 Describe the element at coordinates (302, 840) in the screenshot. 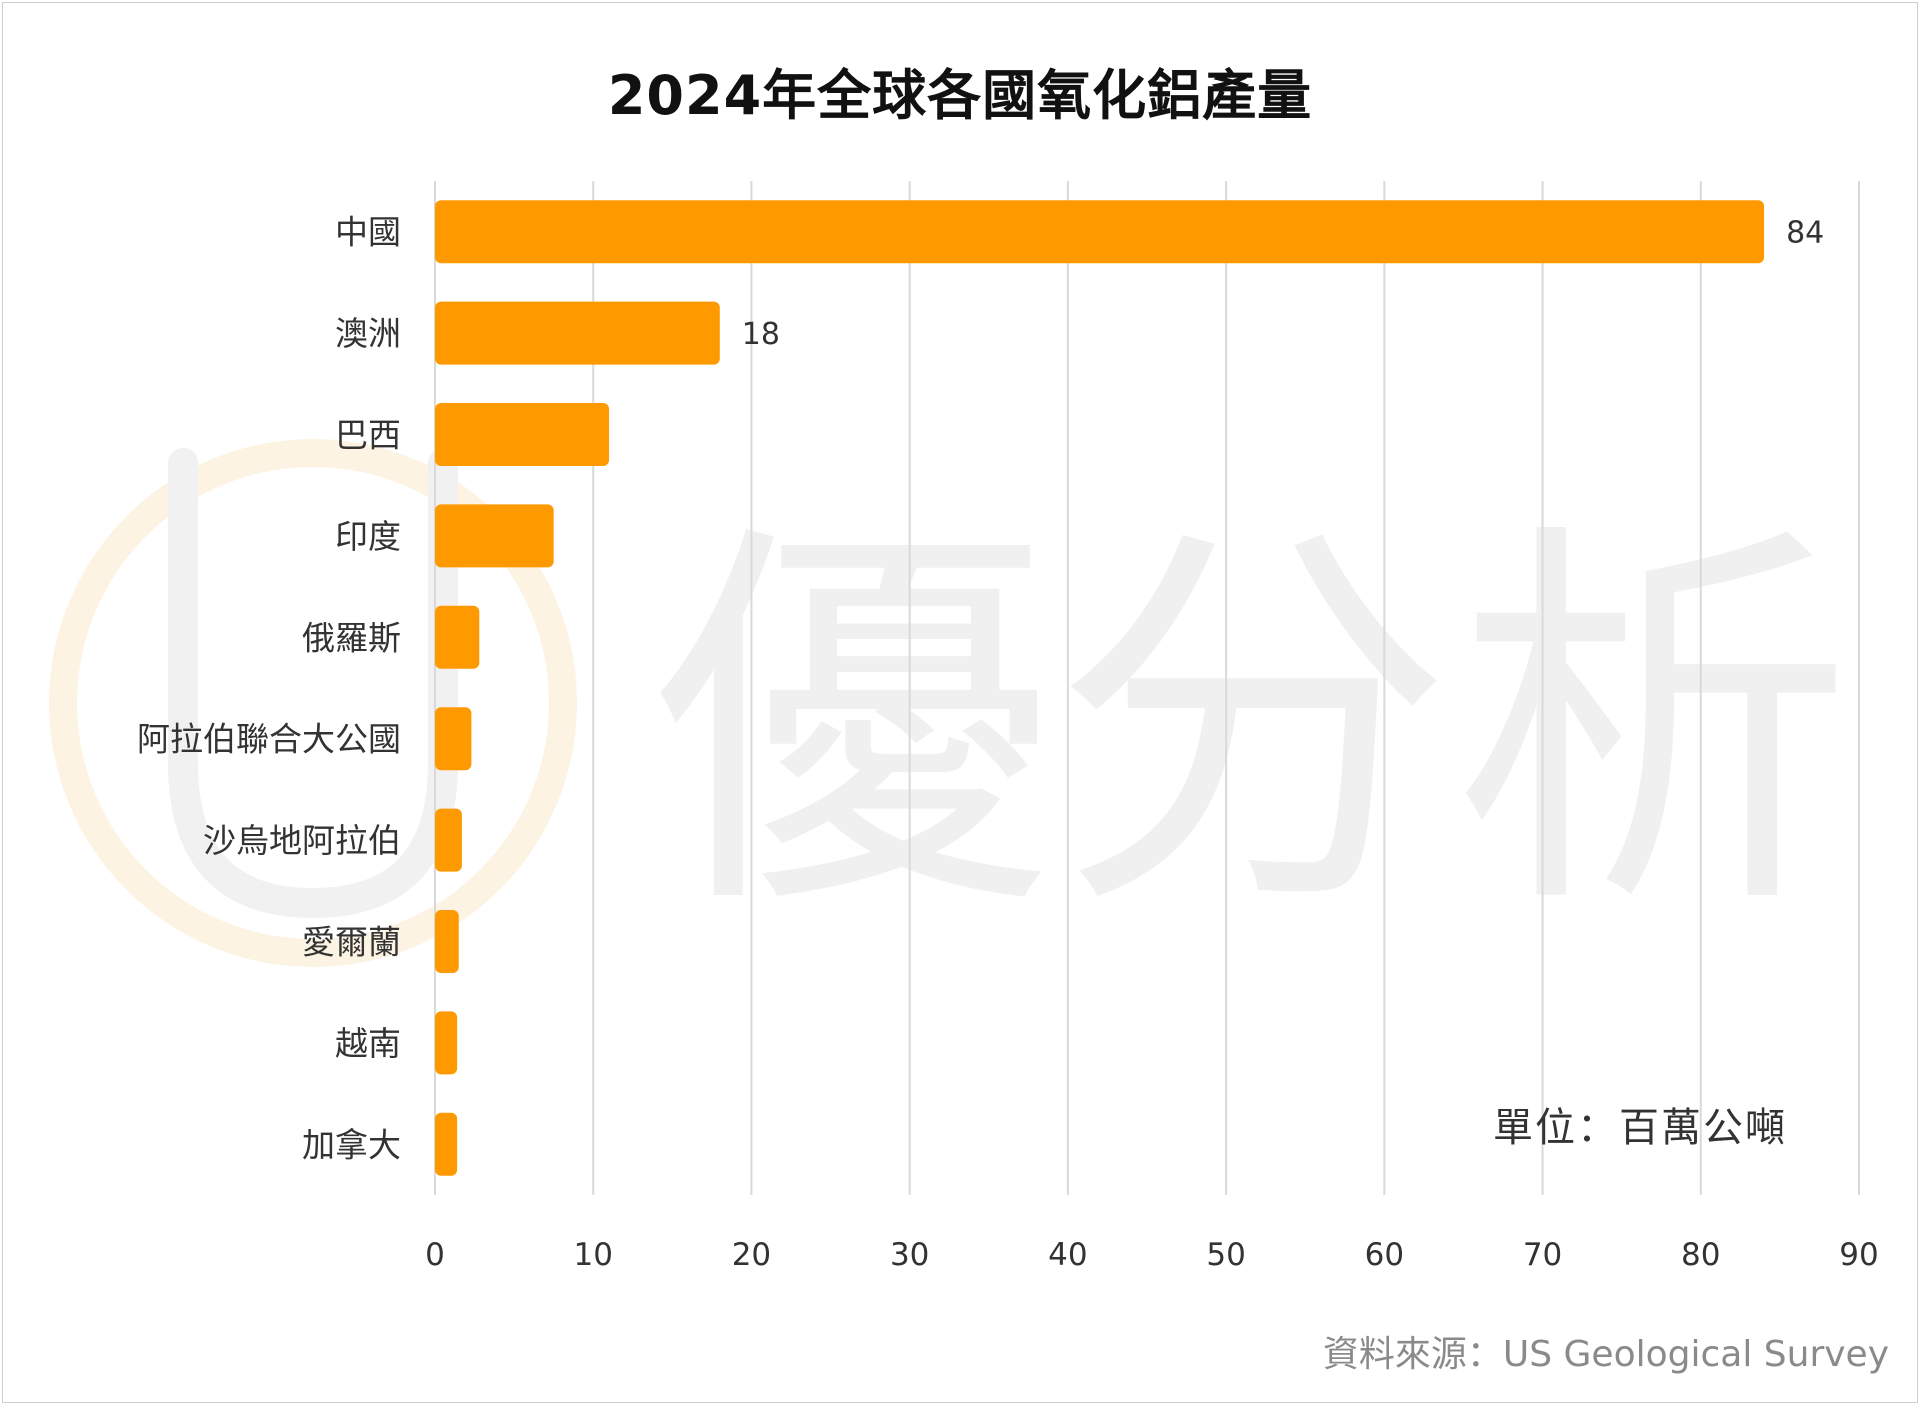

I see `category-label: 沙烏地阿拉伯` at that location.